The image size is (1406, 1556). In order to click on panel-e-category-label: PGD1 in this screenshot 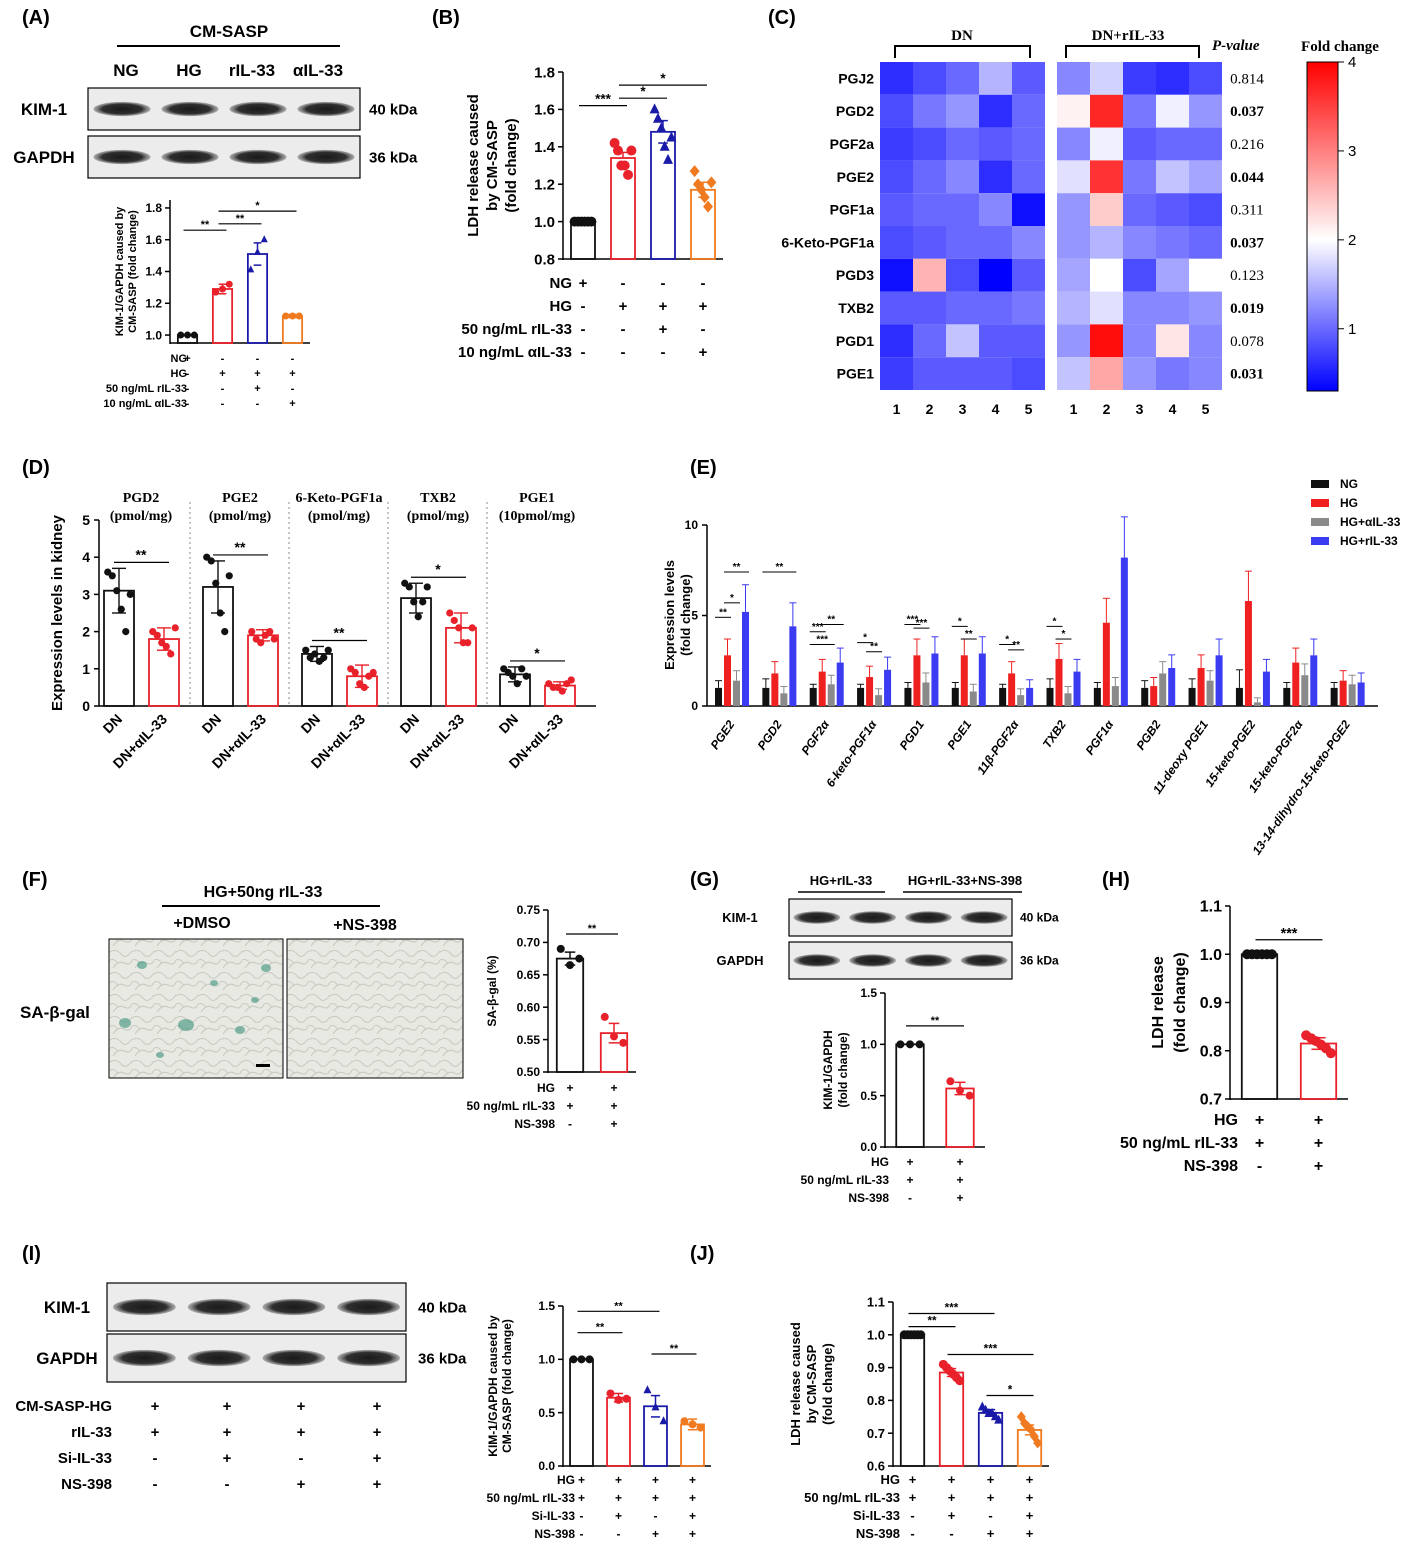, I will do `click(912, 734)`.